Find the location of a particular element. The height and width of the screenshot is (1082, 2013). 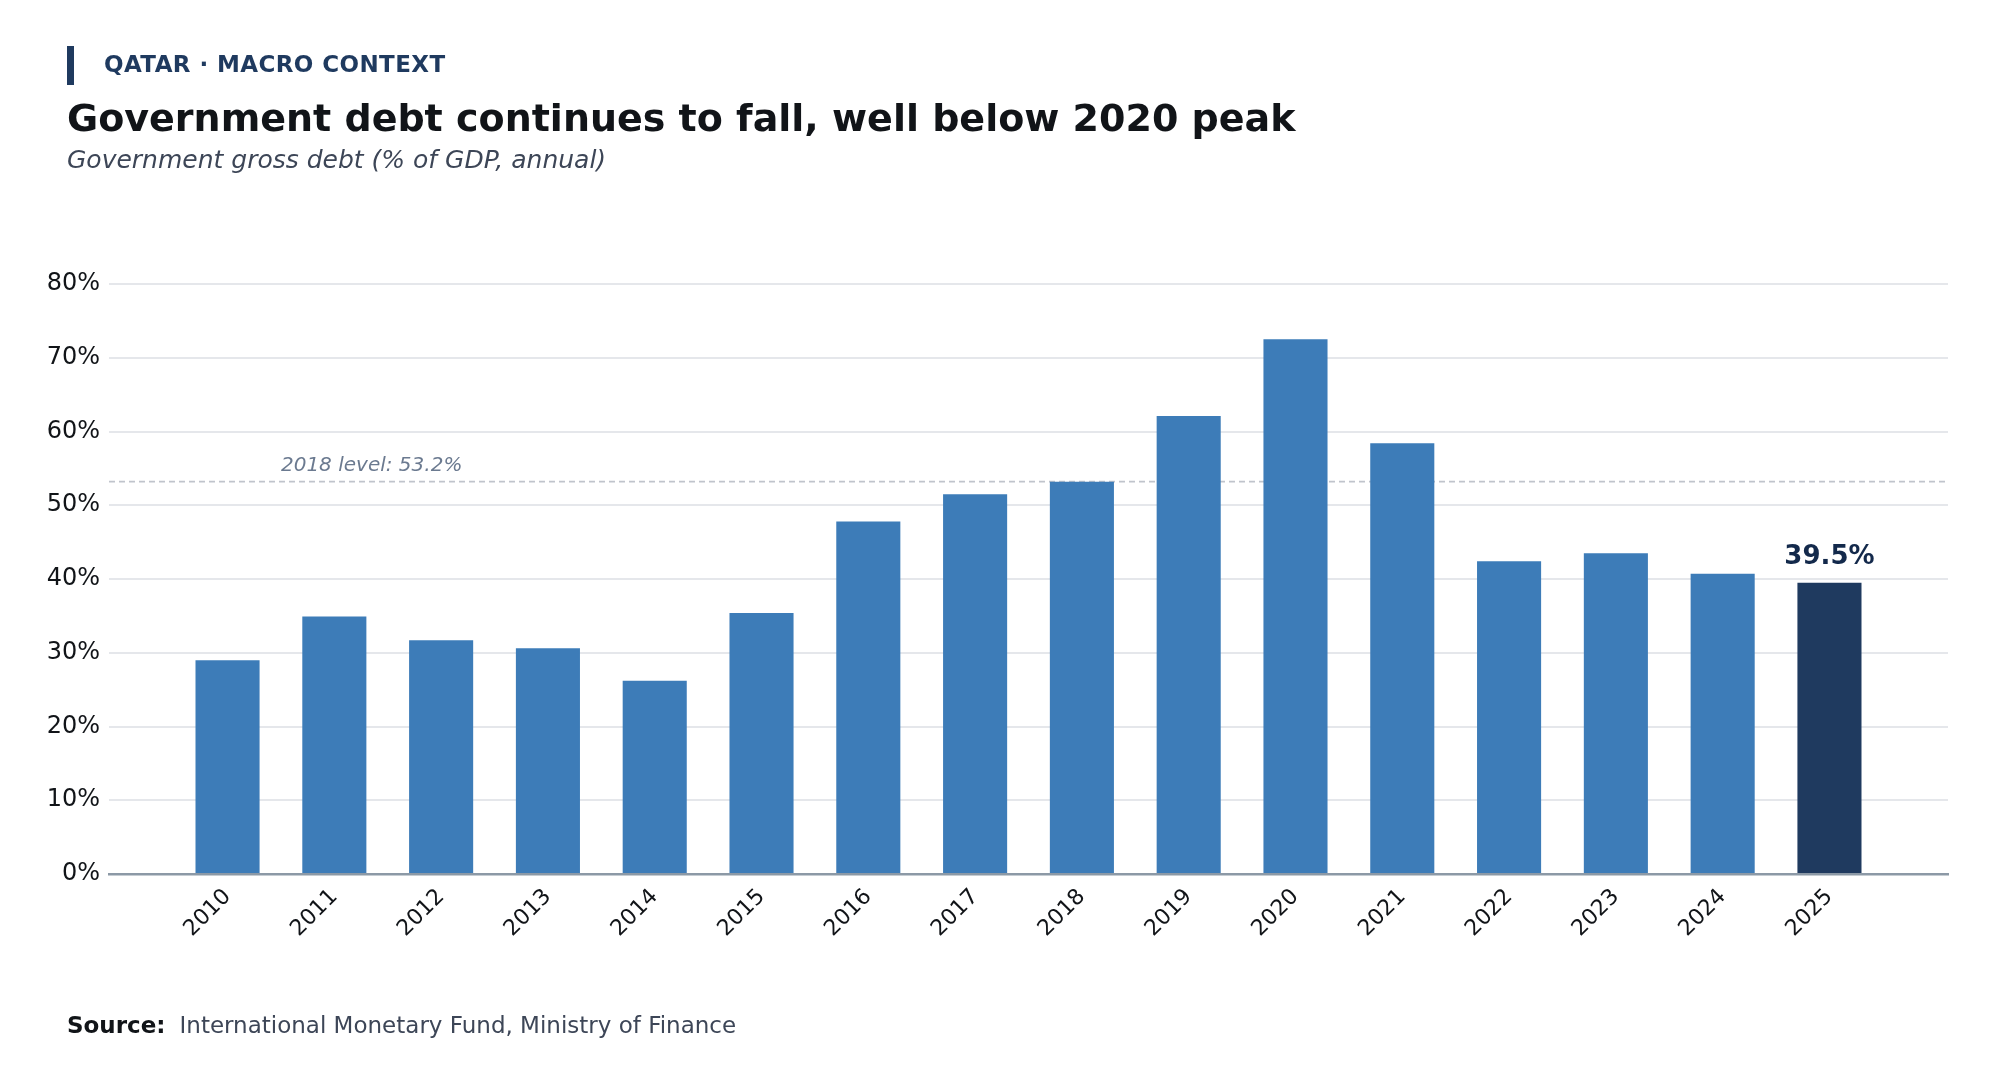

data-label: 39.5% is located at coordinates (1829, 555).